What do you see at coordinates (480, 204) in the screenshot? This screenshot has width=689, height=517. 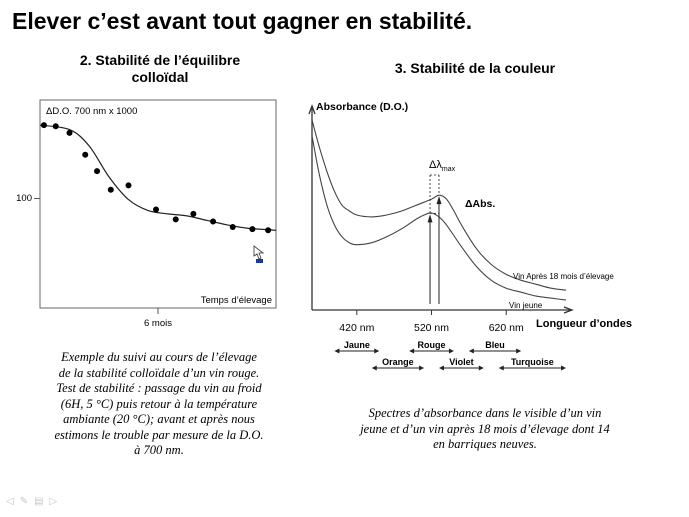 I see `delta-abs-label: ΔAbs.` at bounding box center [480, 204].